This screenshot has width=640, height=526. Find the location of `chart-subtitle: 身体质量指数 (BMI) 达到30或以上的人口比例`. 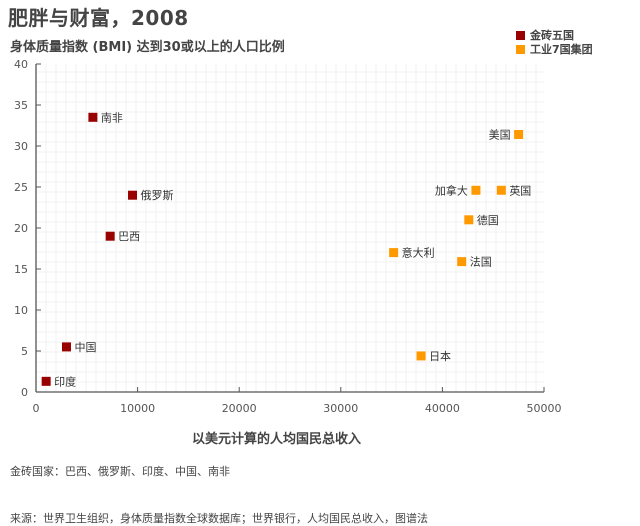

chart-subtitle: 身体质量指数 (BMI) 达到30或以上的人口比例 is located at coordinates (147, 47).